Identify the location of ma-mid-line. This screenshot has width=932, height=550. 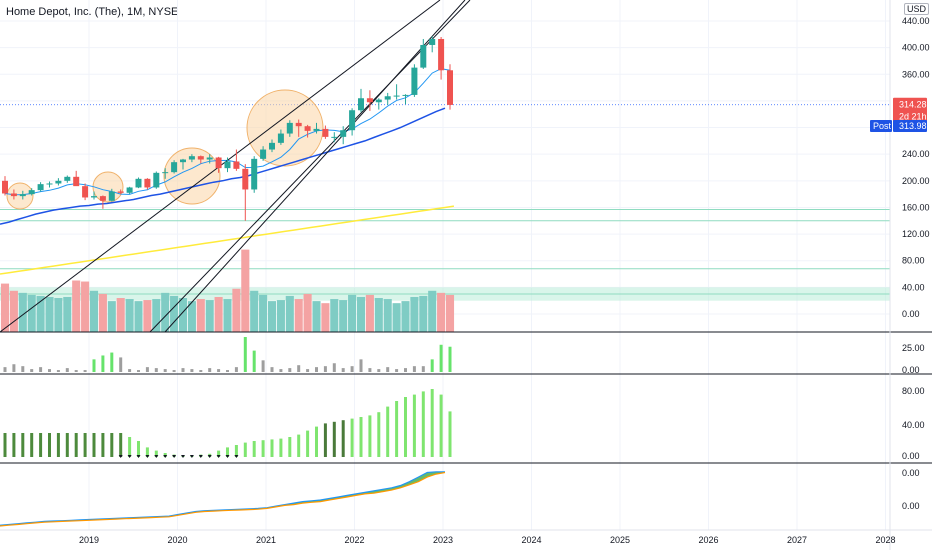
(223, 166).